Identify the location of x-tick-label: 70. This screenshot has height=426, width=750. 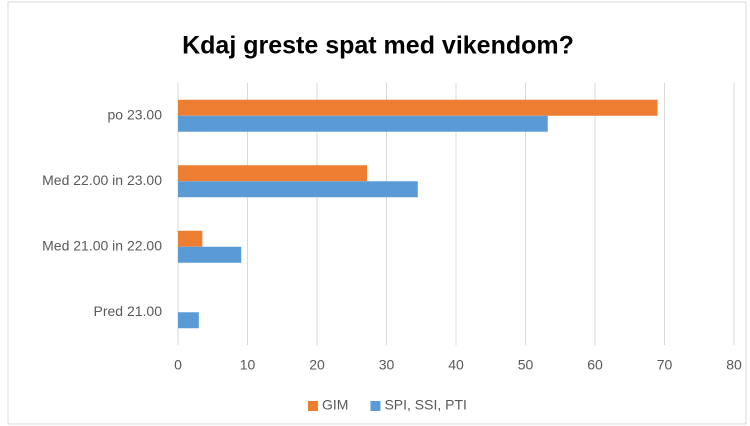
(665, 365).